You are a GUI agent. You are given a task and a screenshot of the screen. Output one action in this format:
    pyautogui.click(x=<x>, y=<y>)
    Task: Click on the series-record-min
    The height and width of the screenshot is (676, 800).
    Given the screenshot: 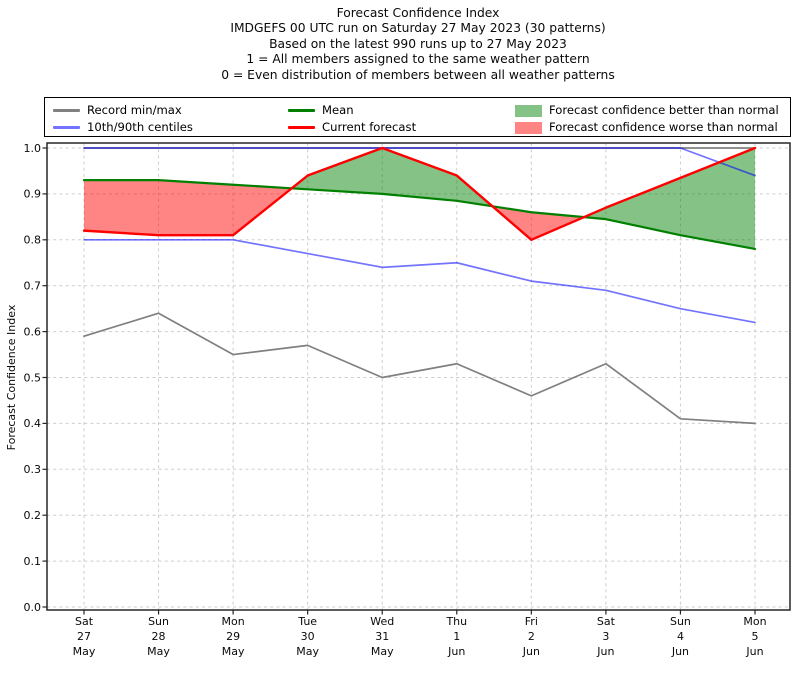 What is the action you would take?
    pyautogui.click(x=419, y=368)
    